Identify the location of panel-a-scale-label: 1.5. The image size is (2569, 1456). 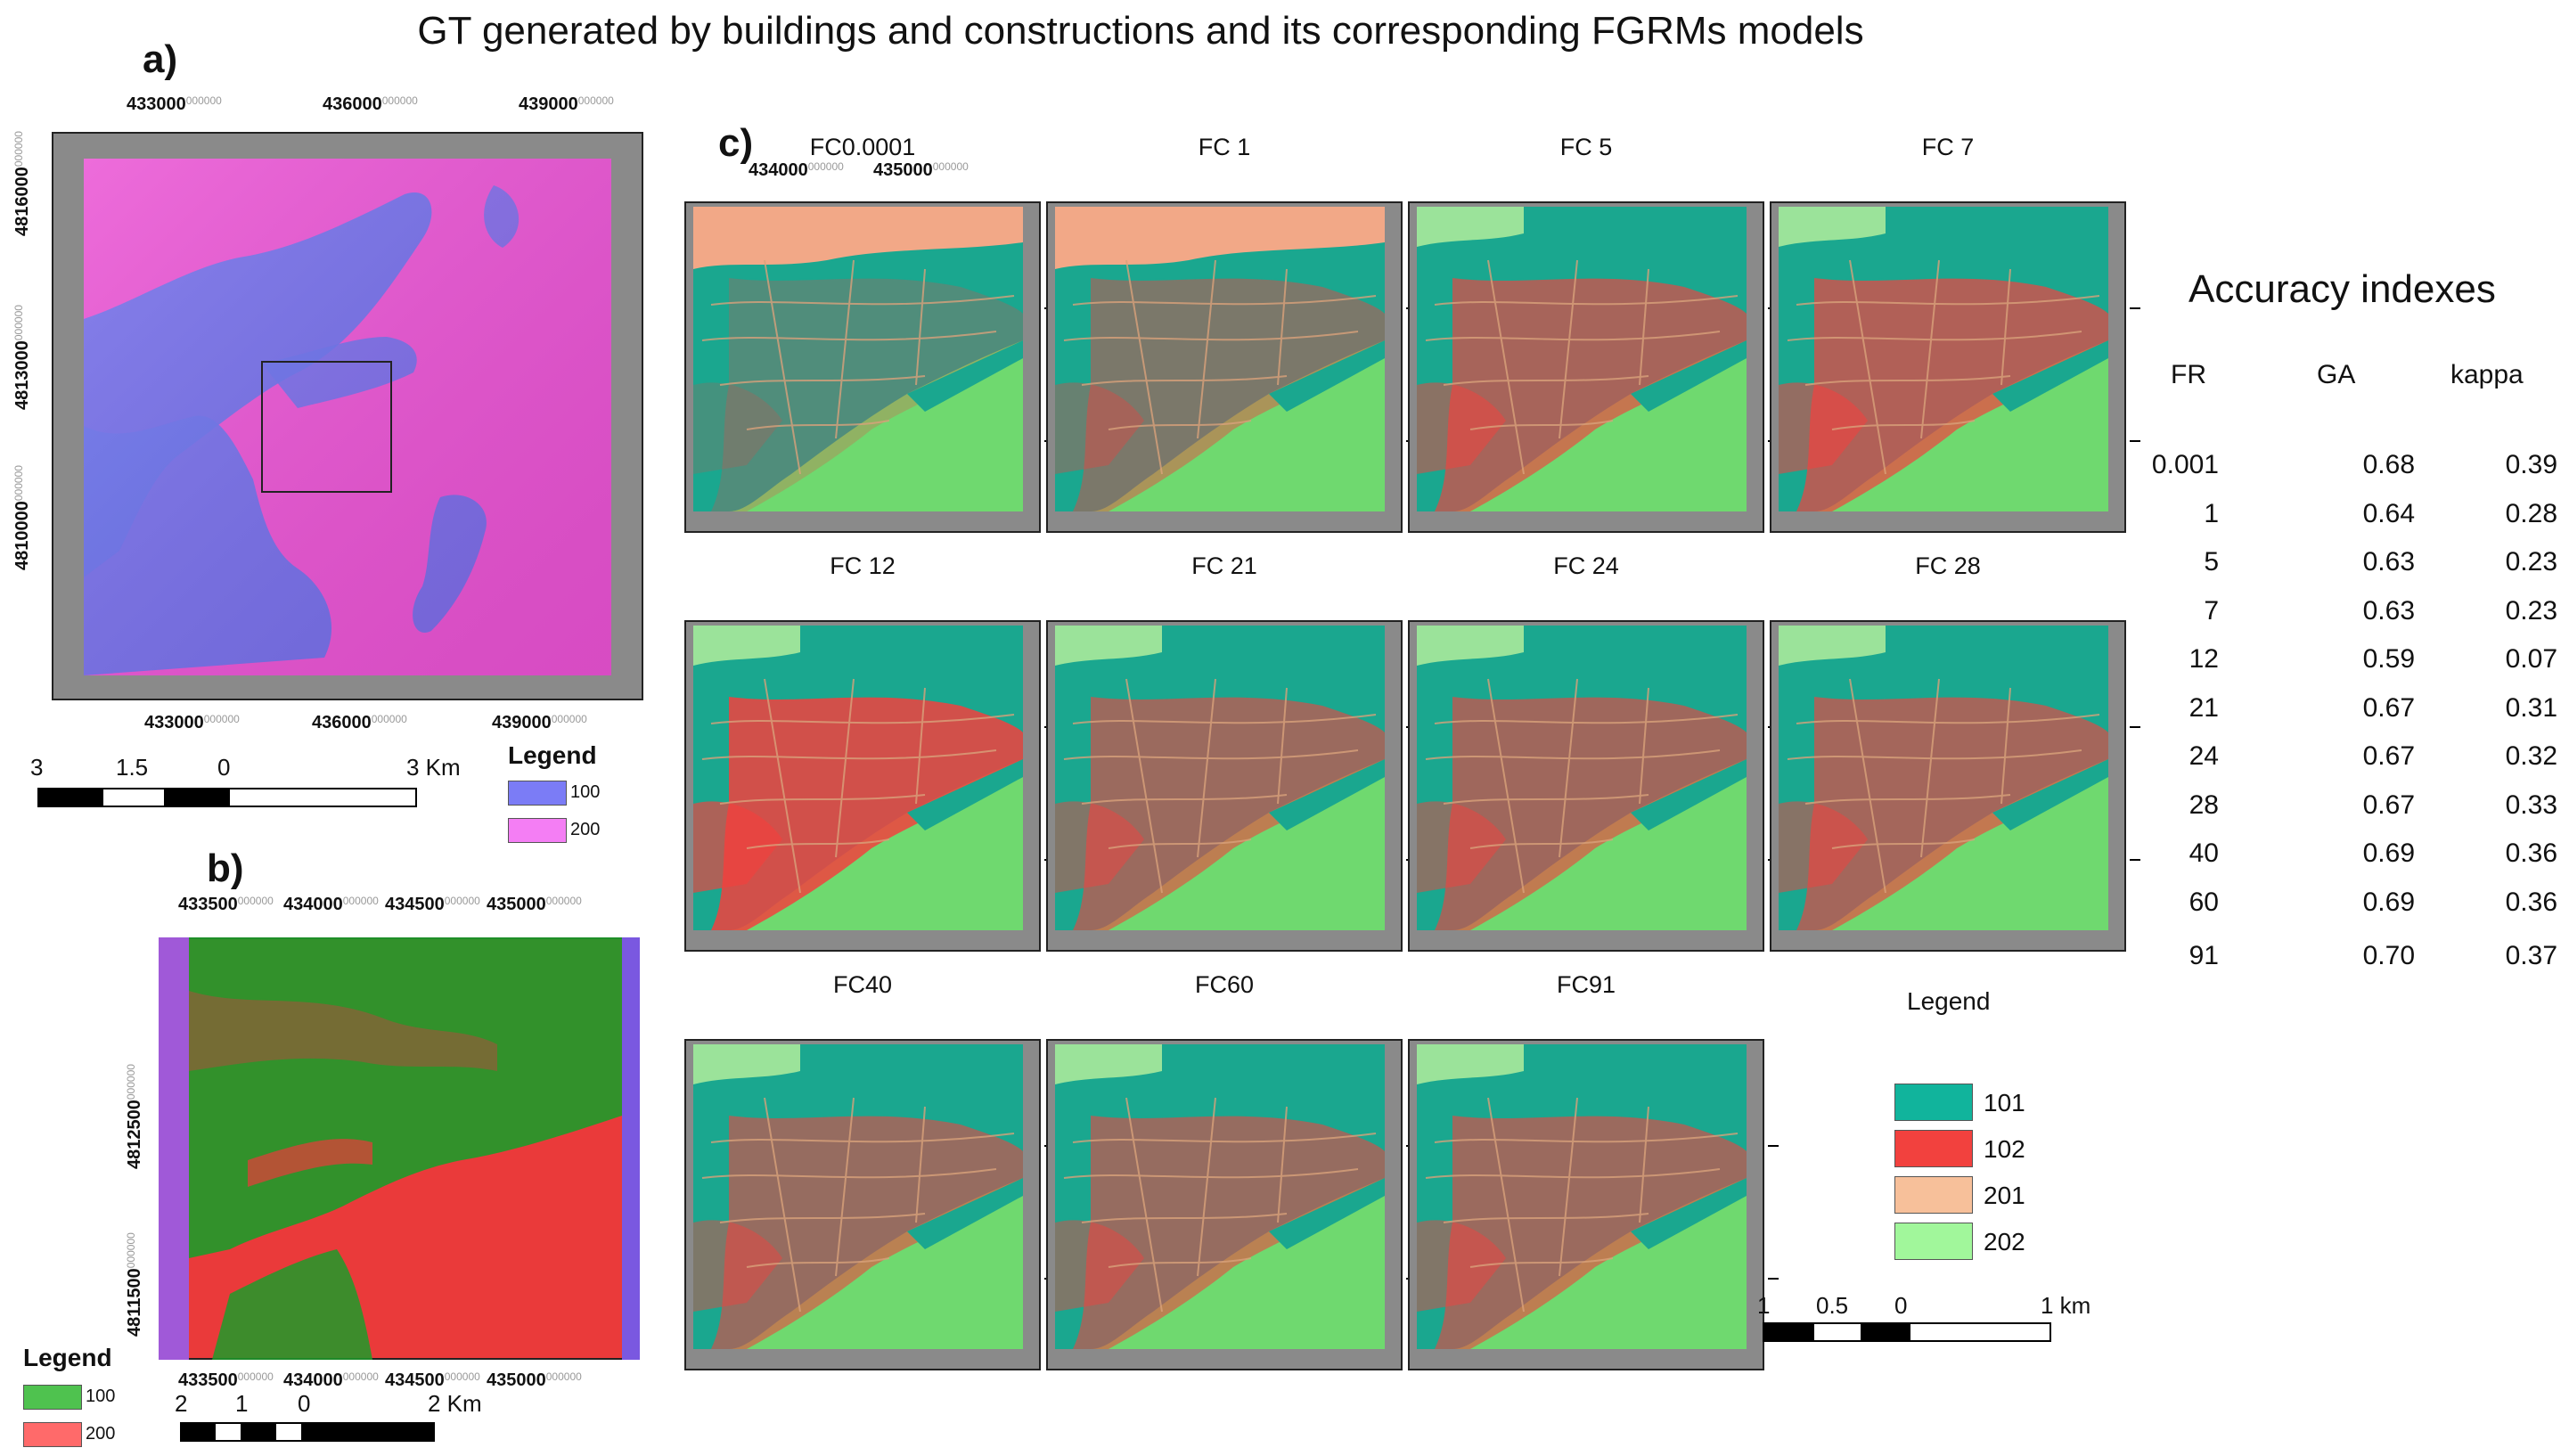
(132, 767).